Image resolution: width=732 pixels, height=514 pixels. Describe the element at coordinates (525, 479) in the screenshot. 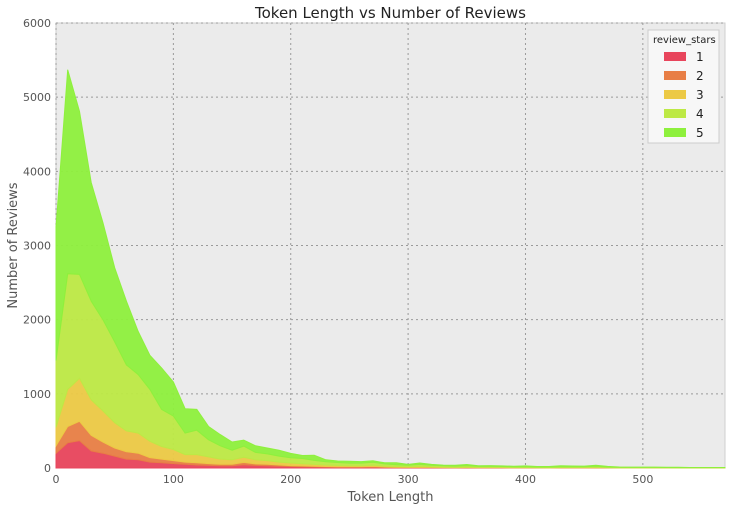

I see `x-tick-label: 400` at that location.